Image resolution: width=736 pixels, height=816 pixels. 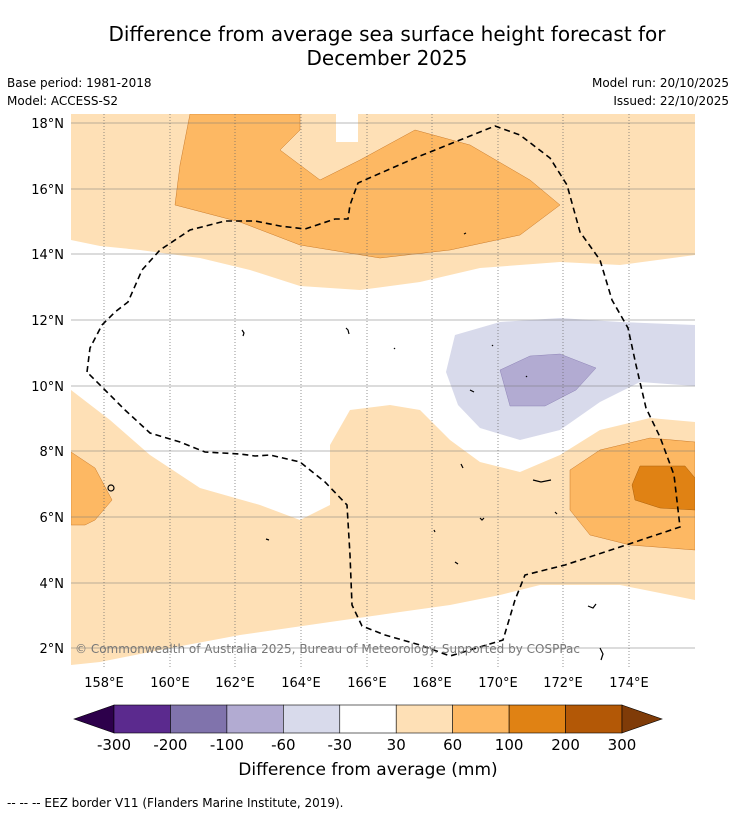 I want to click on colorbar-tick-label: 60, so click(x=452, y=745).